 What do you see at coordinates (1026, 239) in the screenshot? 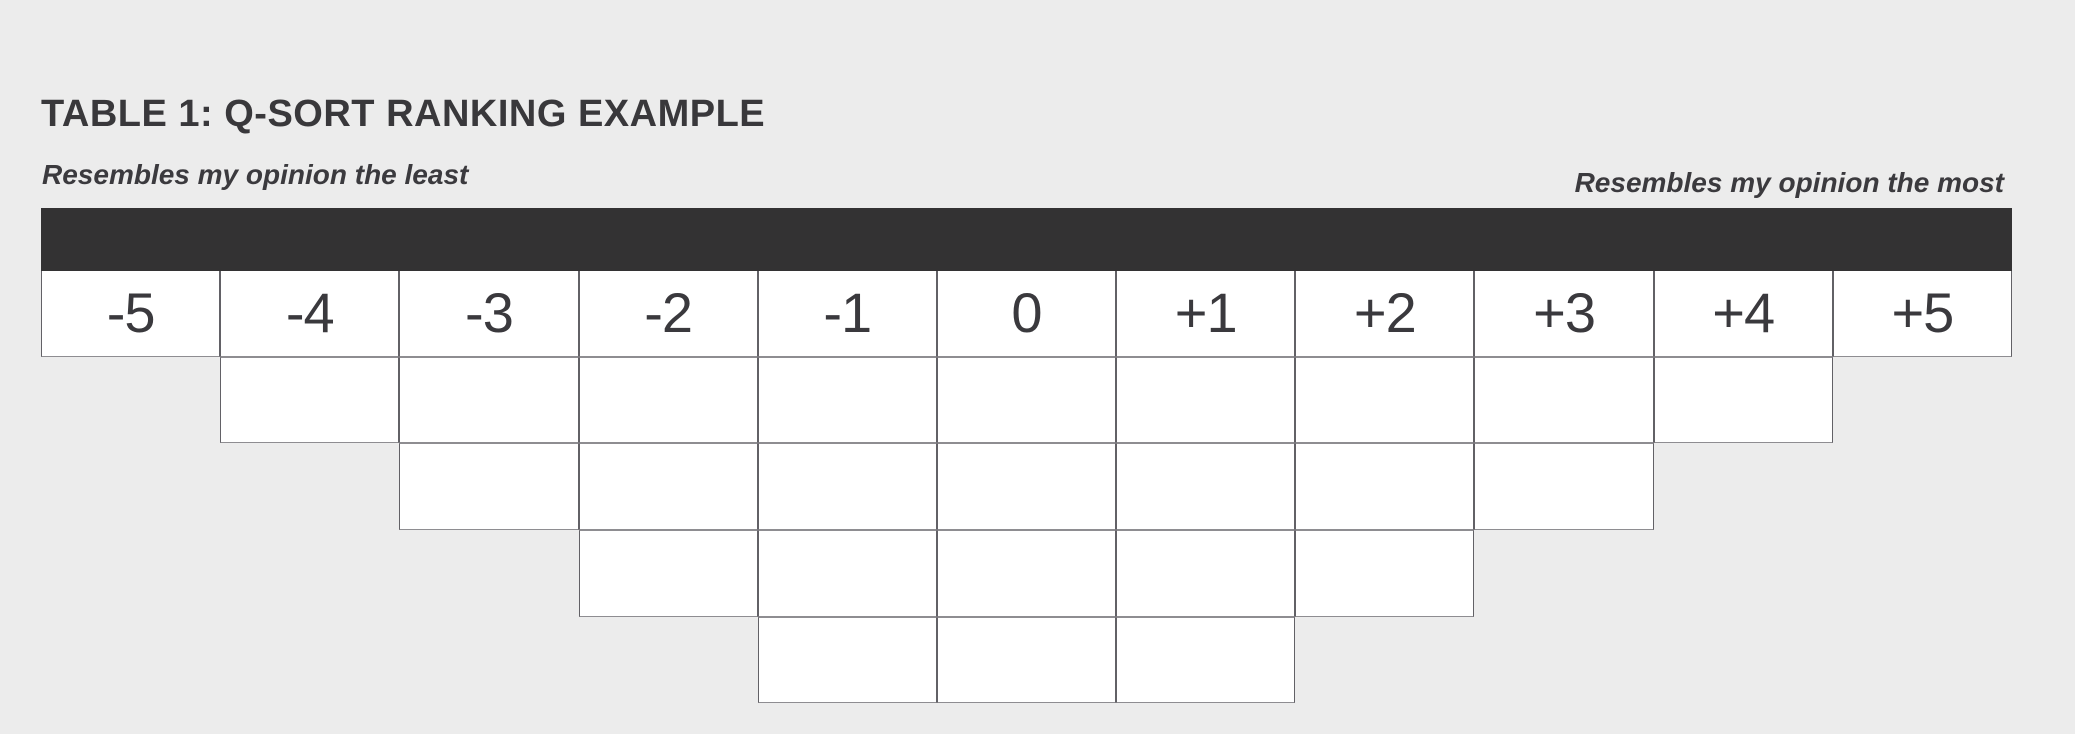
I see `header-bar` at bounding box center [1026, 239].